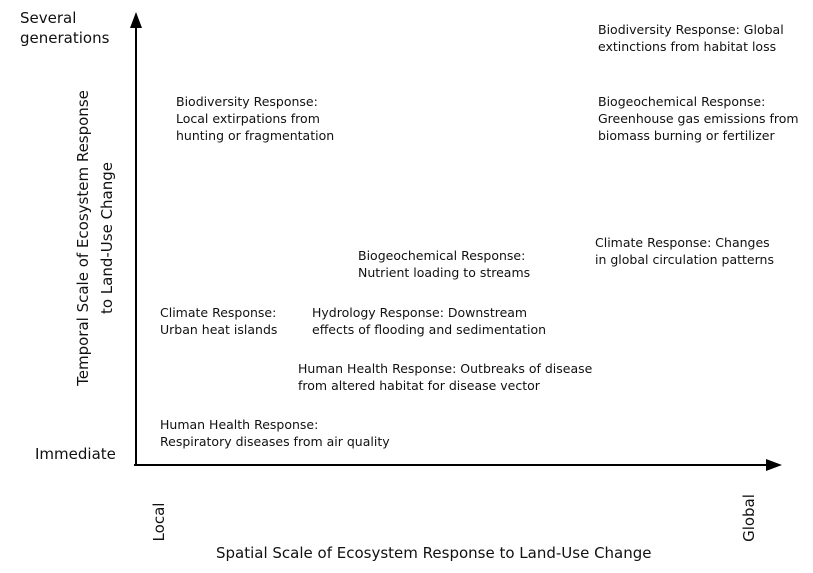  What do you see at coordinates (774, 465) in the screenshot?
I see `x-axis-arrowhead` at bounding box center [774, 465].